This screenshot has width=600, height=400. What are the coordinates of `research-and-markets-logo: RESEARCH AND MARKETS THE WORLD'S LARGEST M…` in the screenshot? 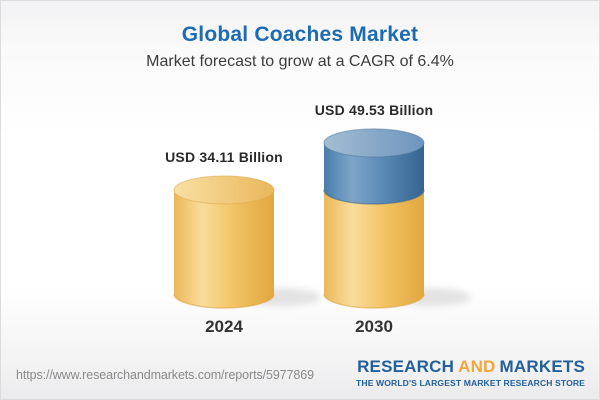 It's located at (470, 372).